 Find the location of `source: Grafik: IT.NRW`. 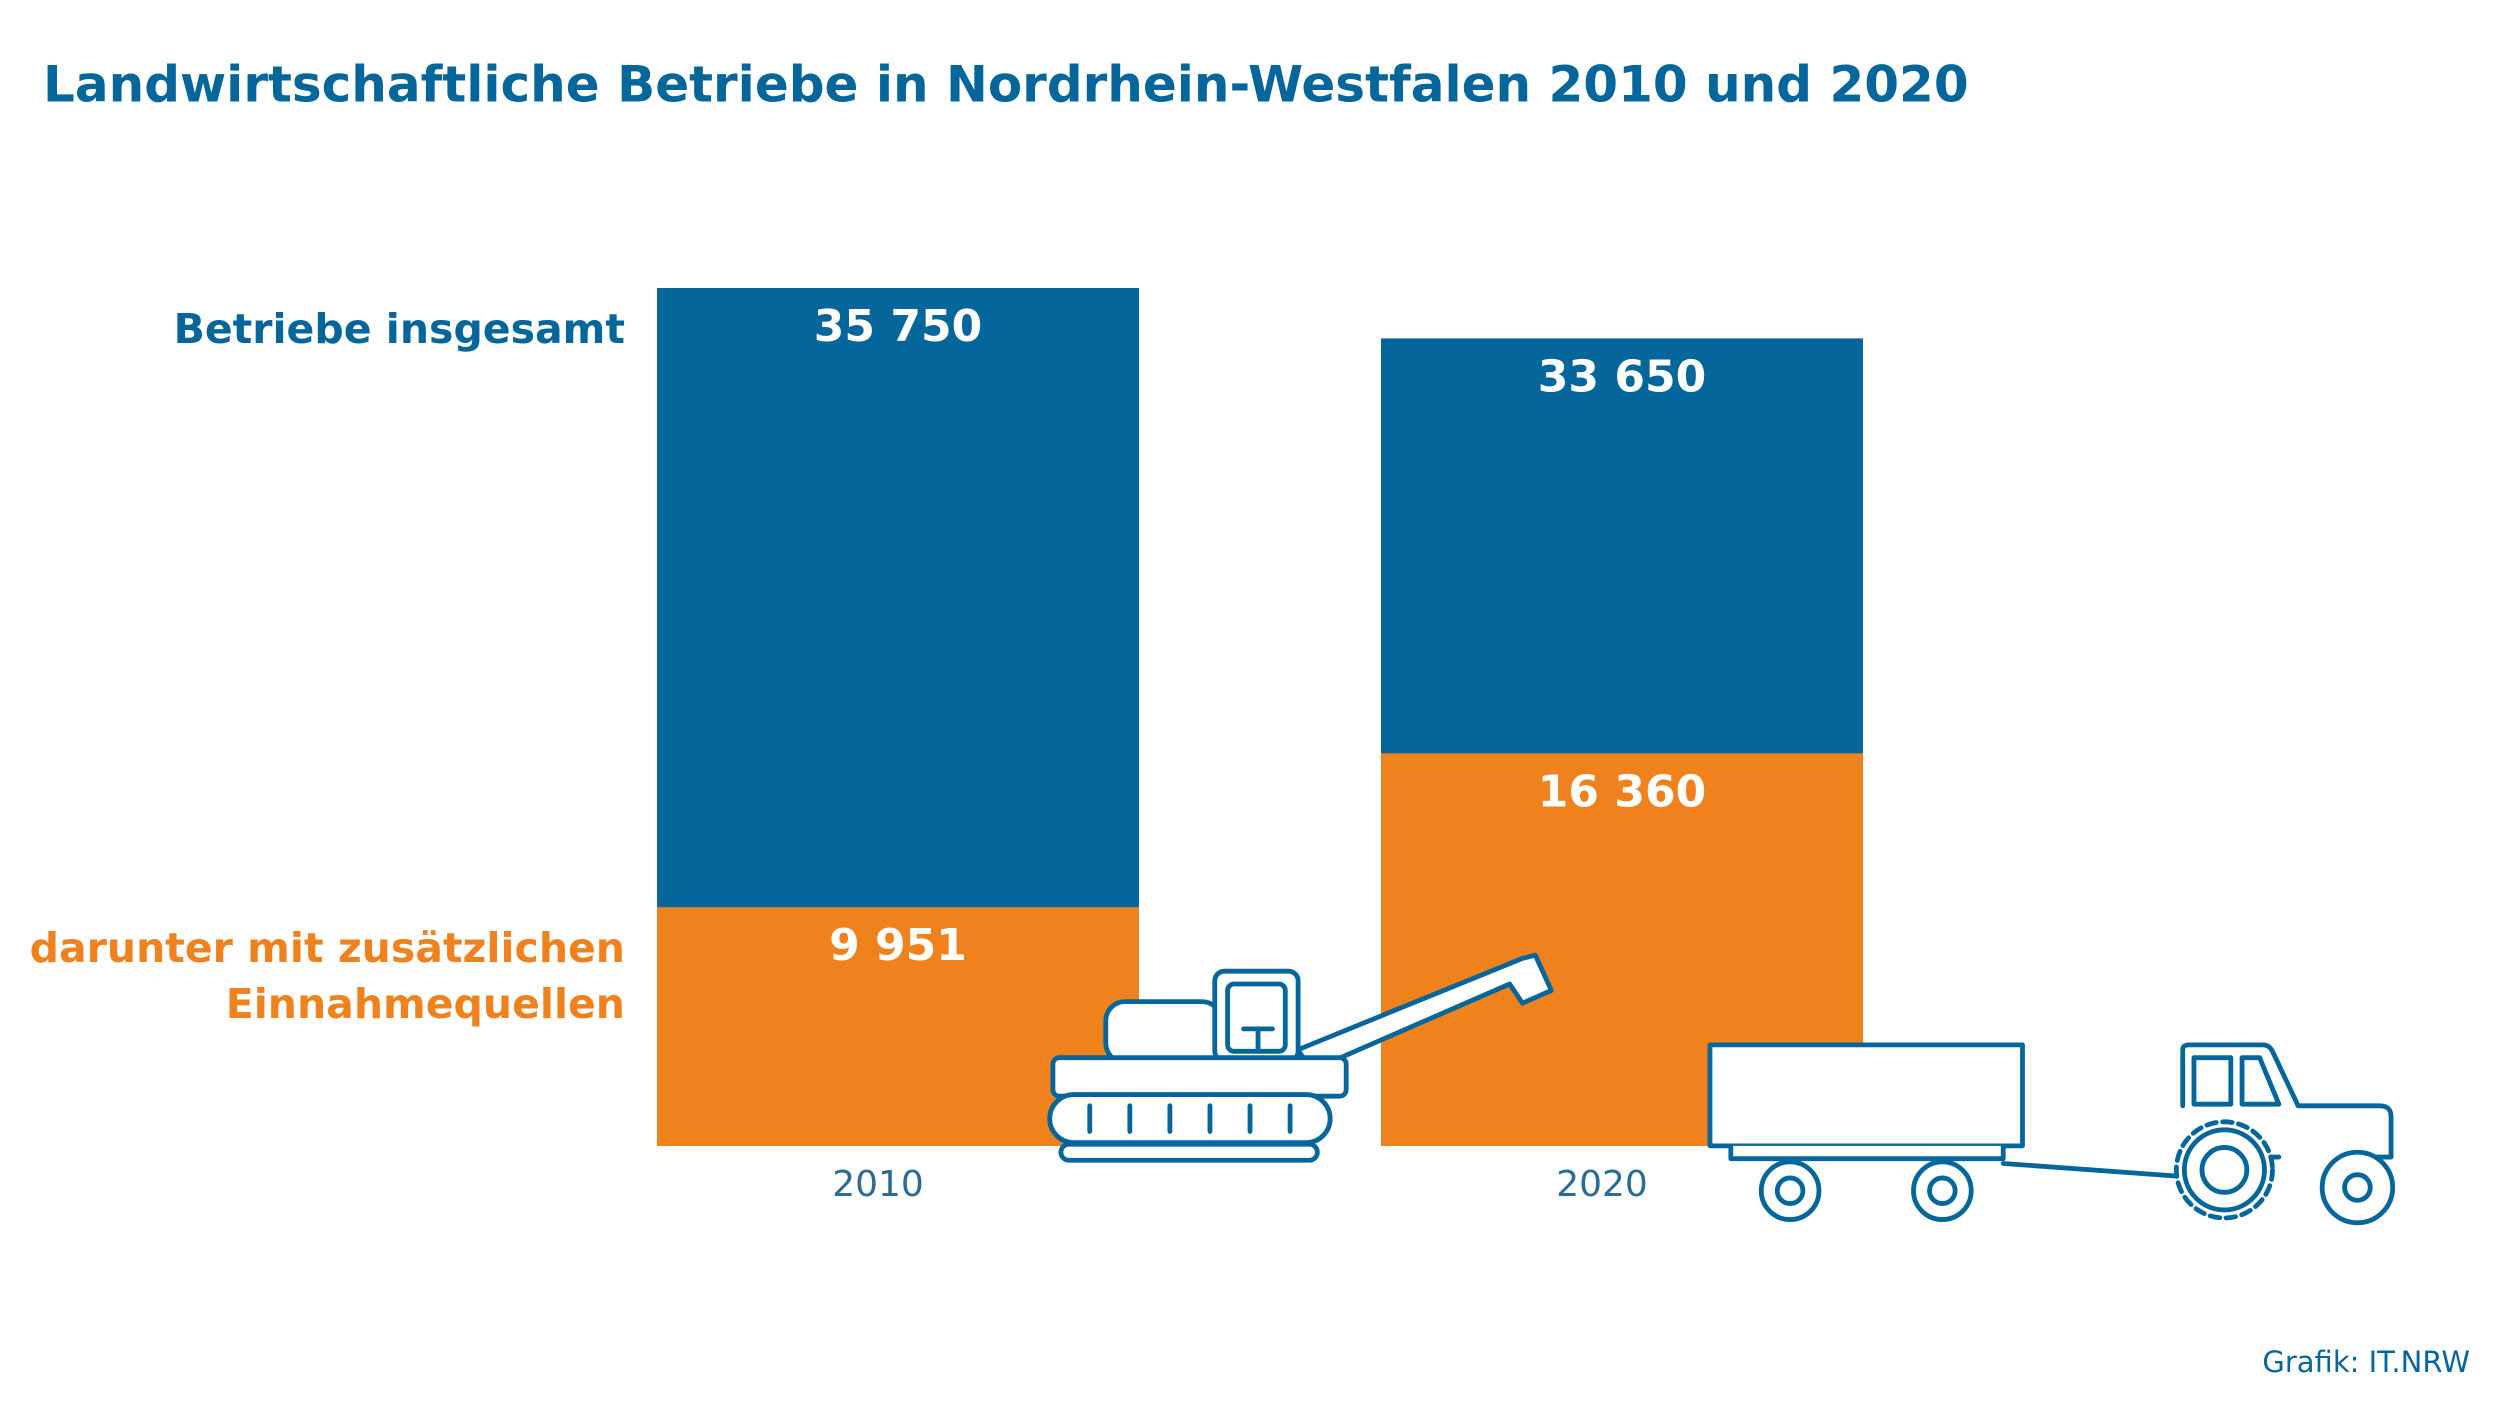

source: Grafik: IT.NRW is located at coordinates (2366, 1362).